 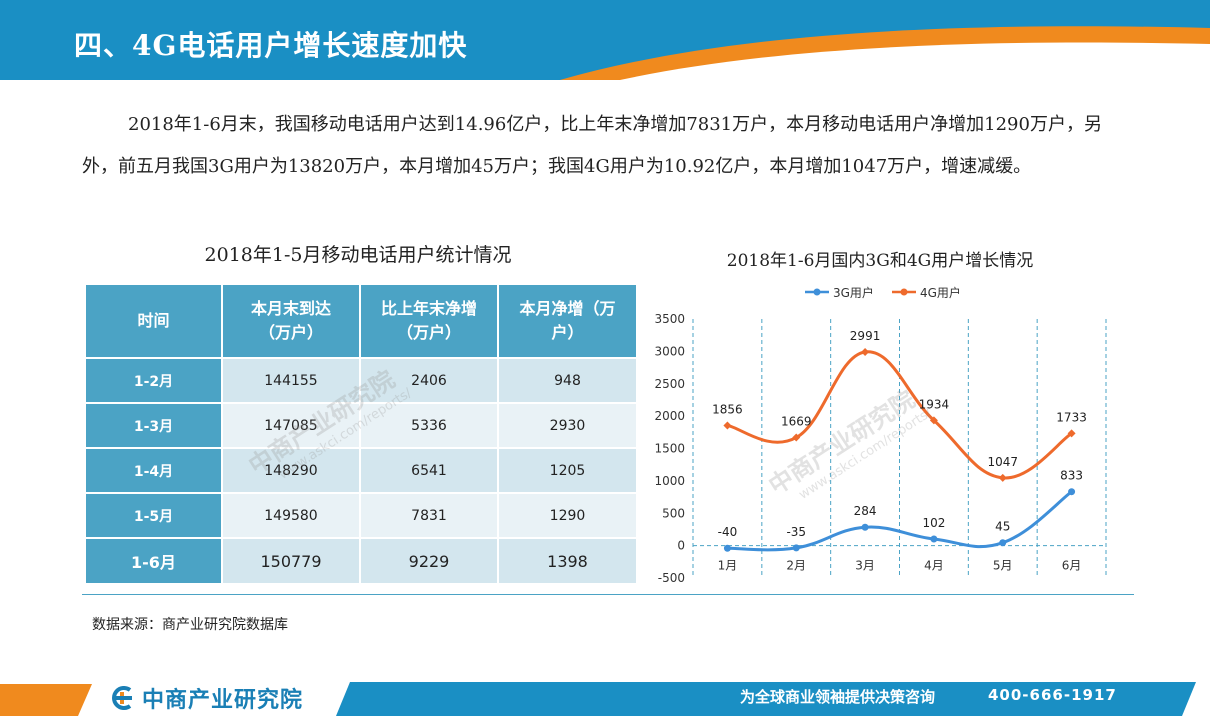 What do you see at coordinates (153, 321) in the screenshot?
I see `header-time: 时间` at bounding box center [153, 321].